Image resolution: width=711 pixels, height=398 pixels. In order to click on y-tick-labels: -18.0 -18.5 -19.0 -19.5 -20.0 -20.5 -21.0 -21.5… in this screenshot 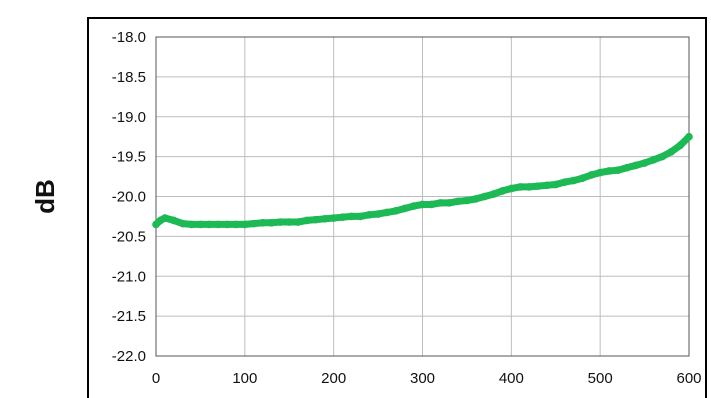, I will do `click(129, 197)`.